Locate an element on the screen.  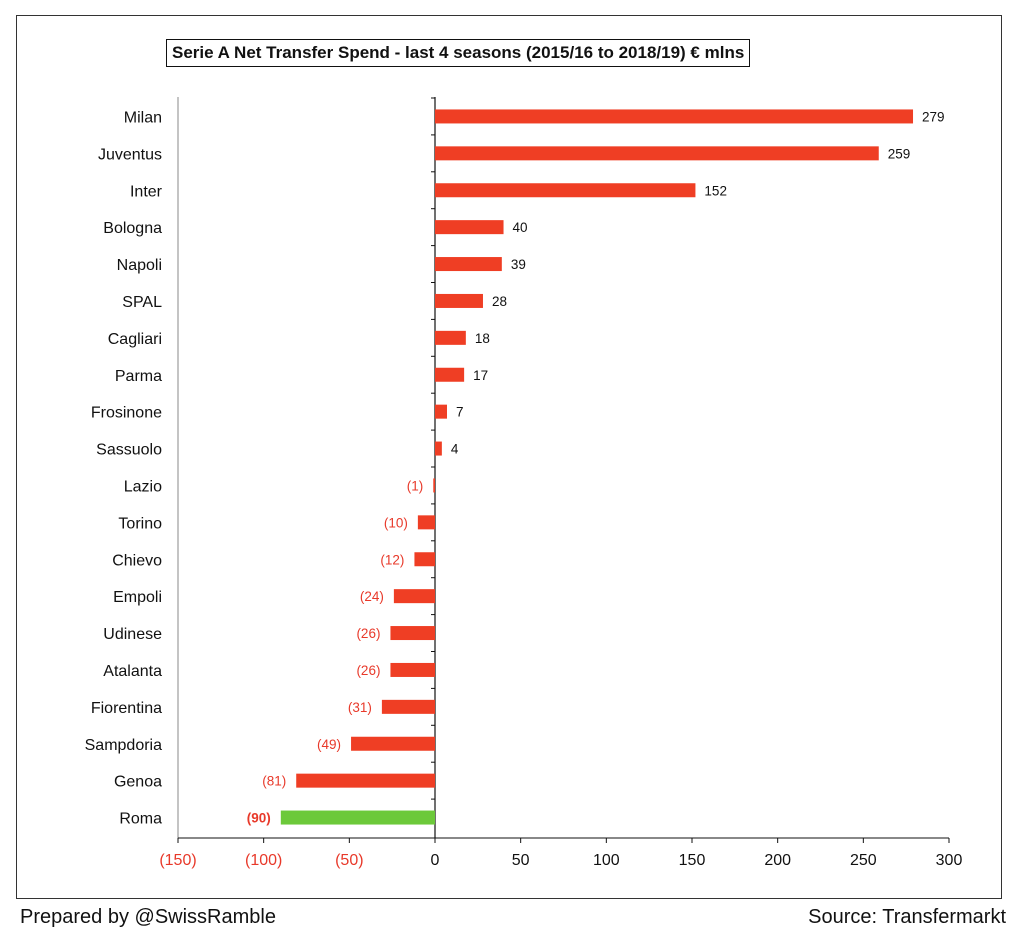
value-label: 259 is located at coordinates (899, 153).